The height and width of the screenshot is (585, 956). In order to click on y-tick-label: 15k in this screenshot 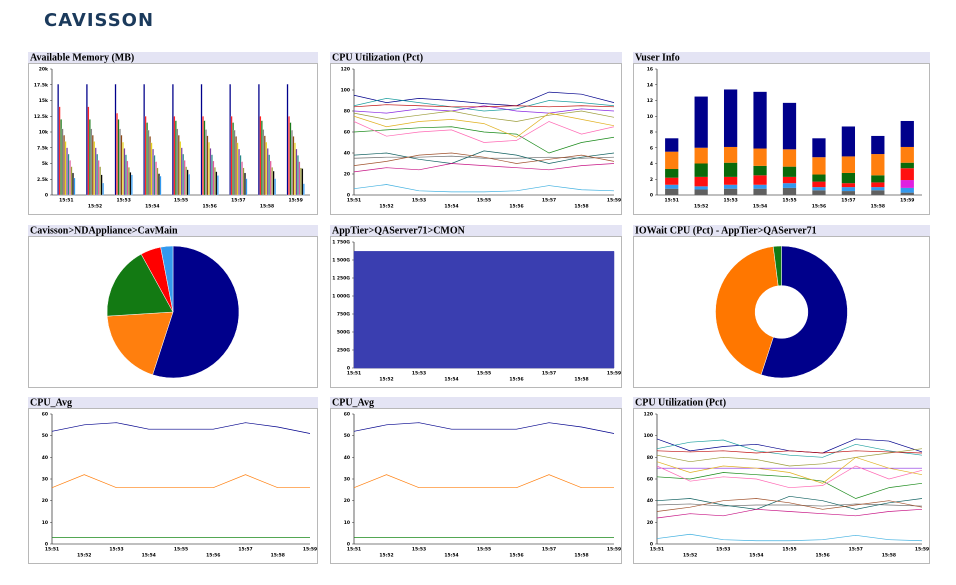, I will do `click(44, 101)`.